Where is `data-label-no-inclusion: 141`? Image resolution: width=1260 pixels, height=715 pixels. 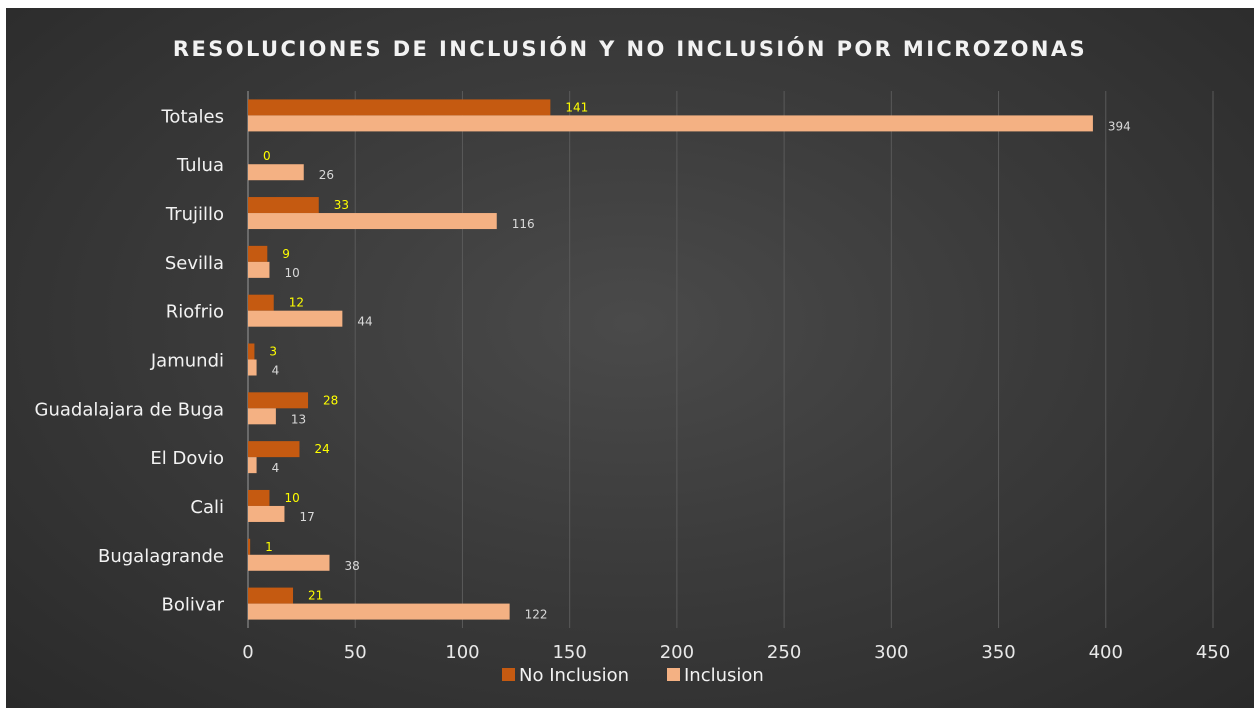
data-label-no-inclusion: 141 is located at coordinates (576, 107).